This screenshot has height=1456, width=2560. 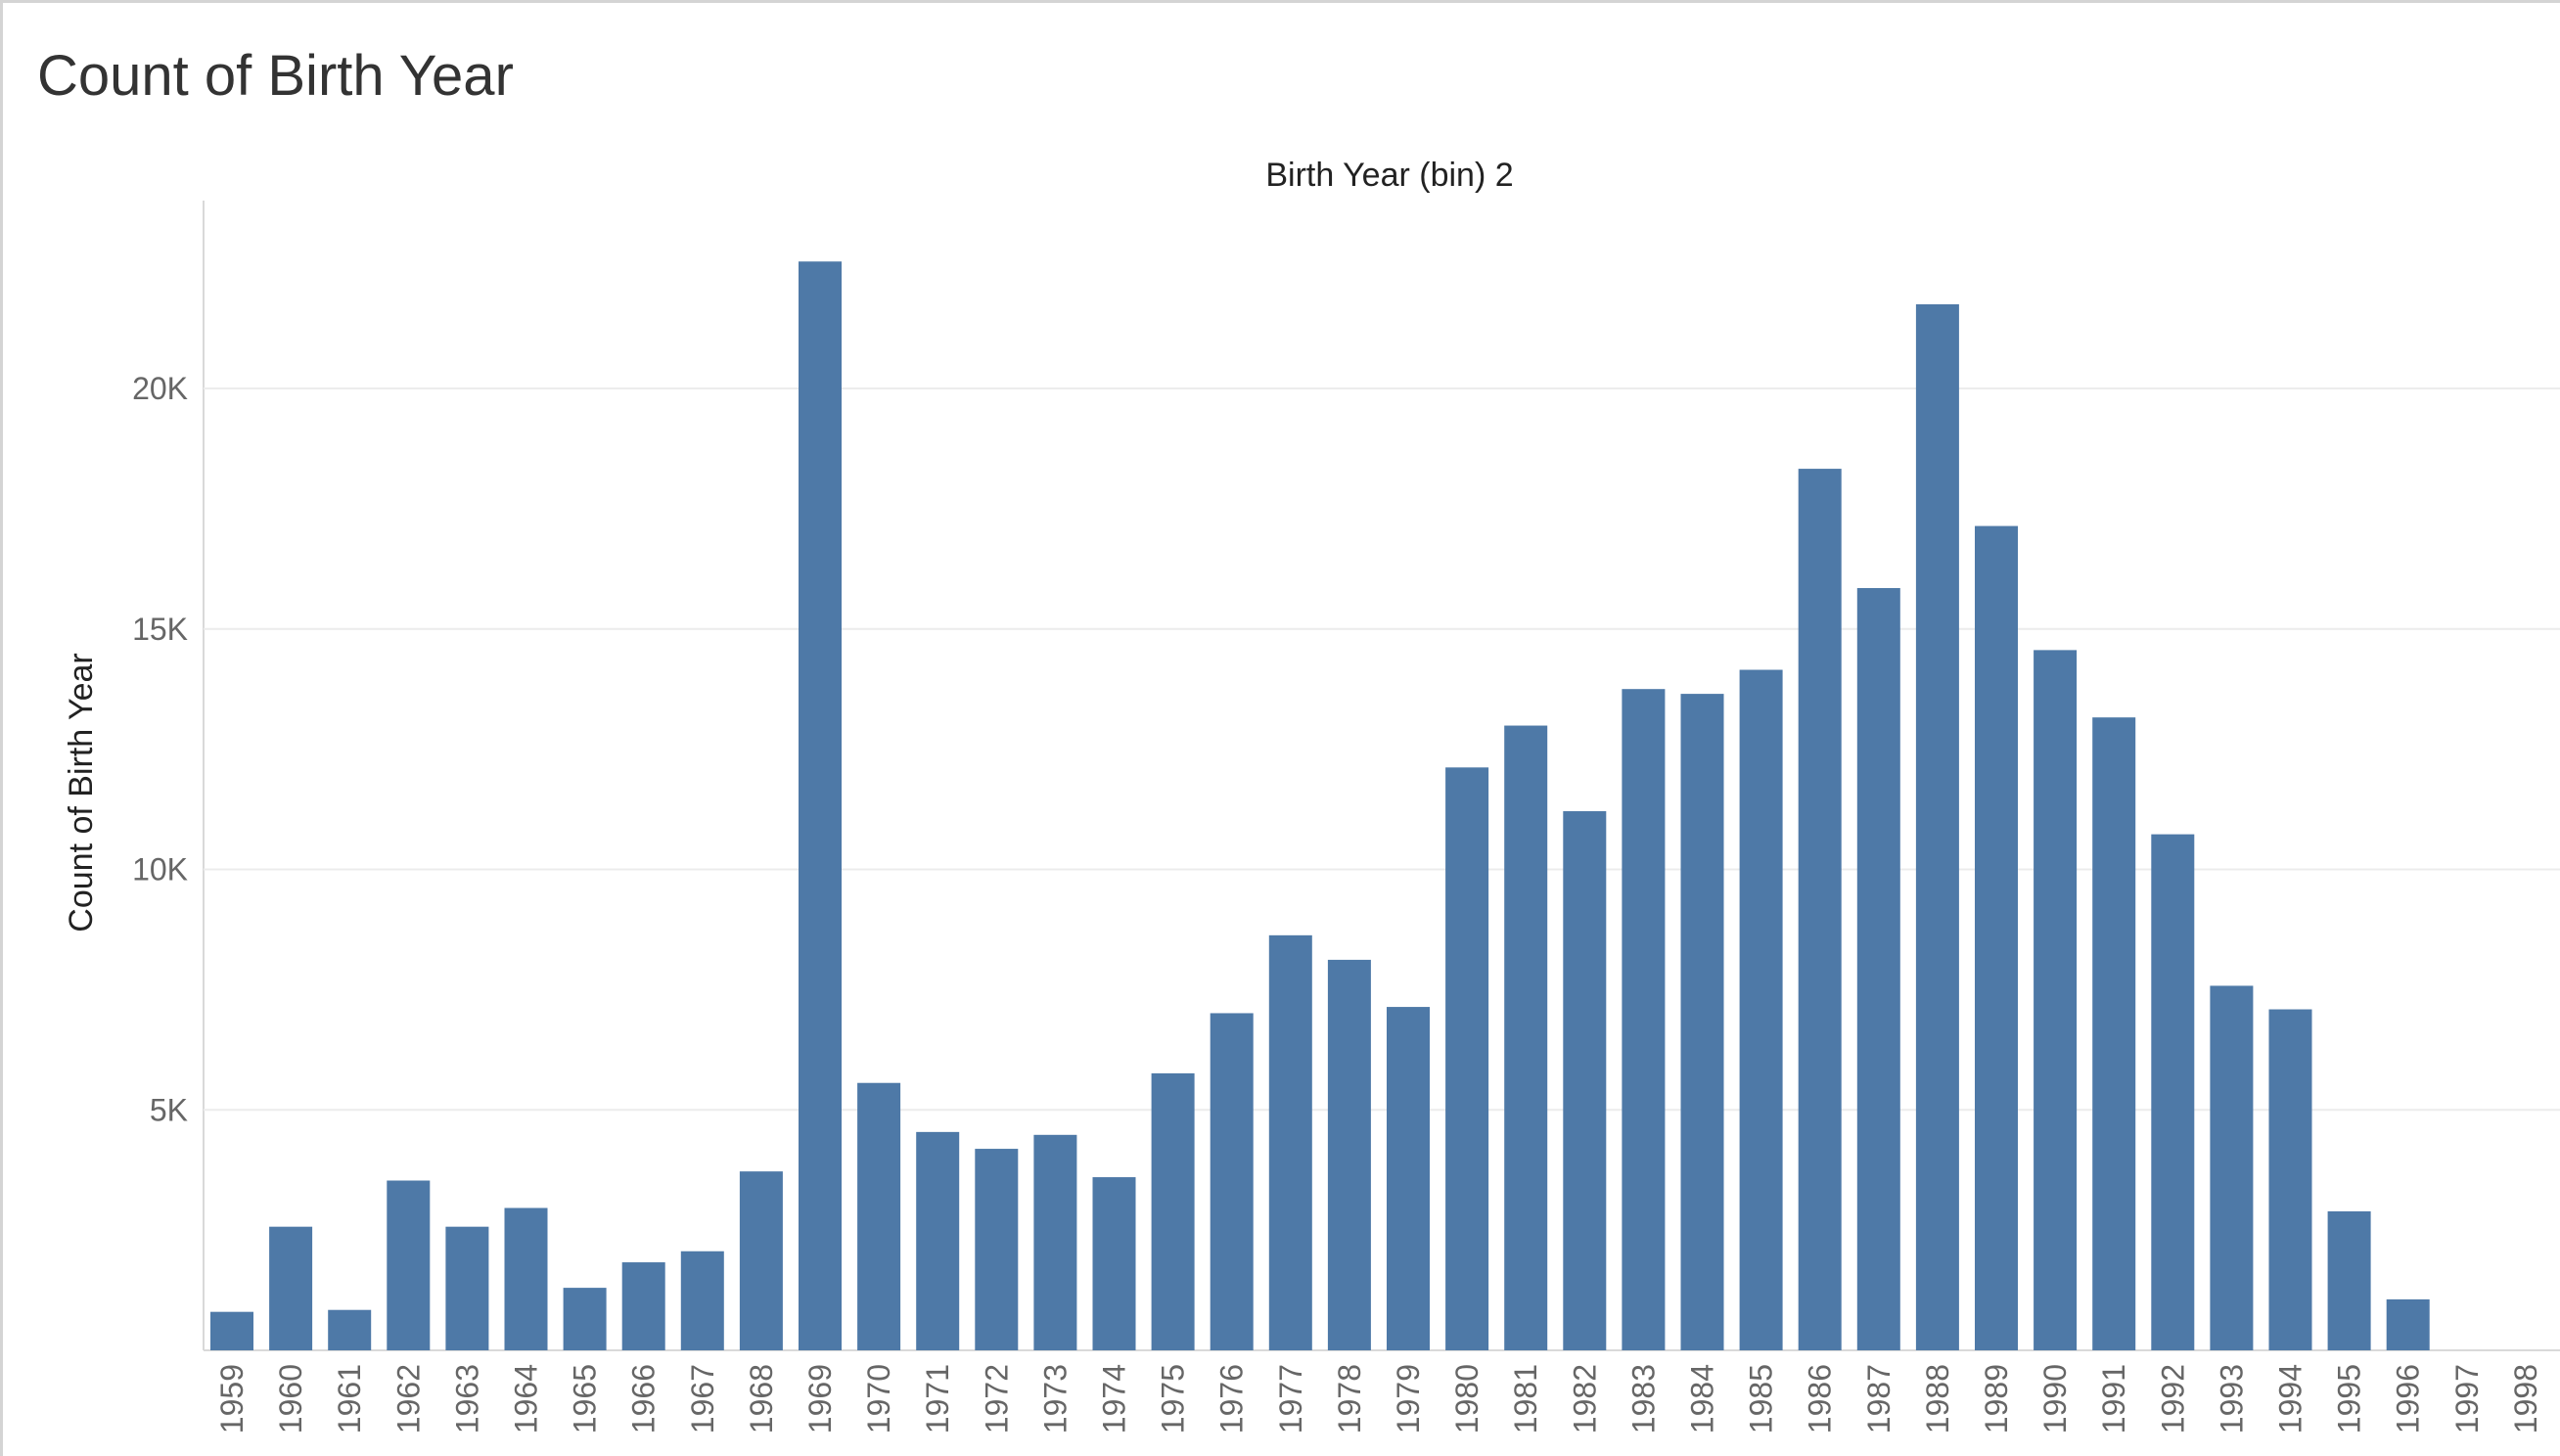 I want to click on x-tick-label: 1967, so click(x=703, y=1398).